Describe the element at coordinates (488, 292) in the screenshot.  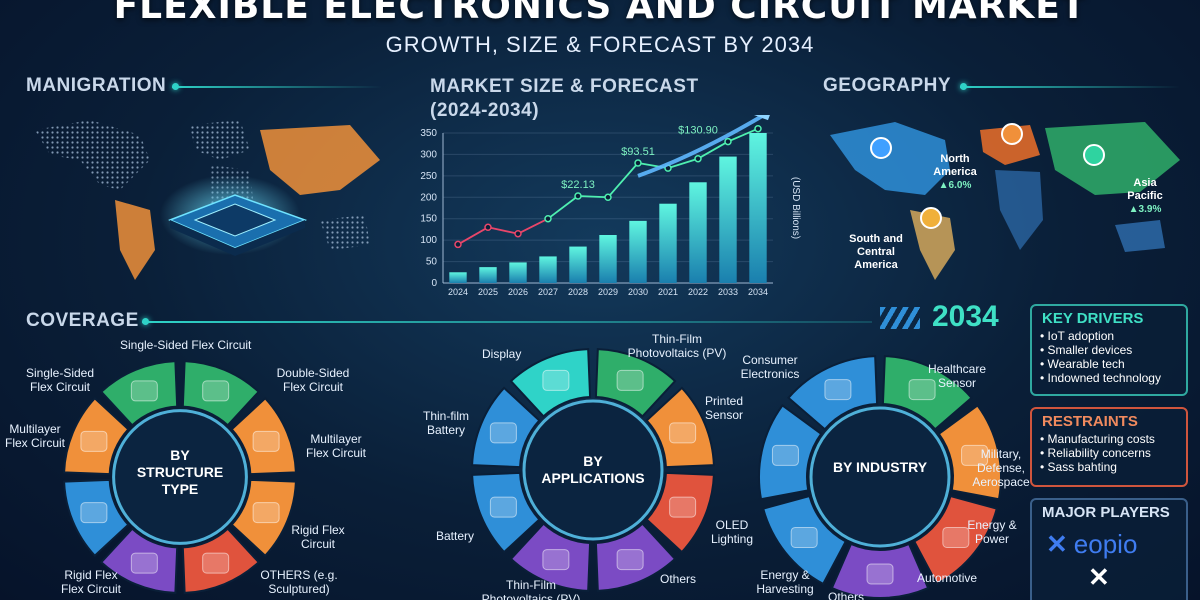
I see `x-tick-label: 2025` at that location.